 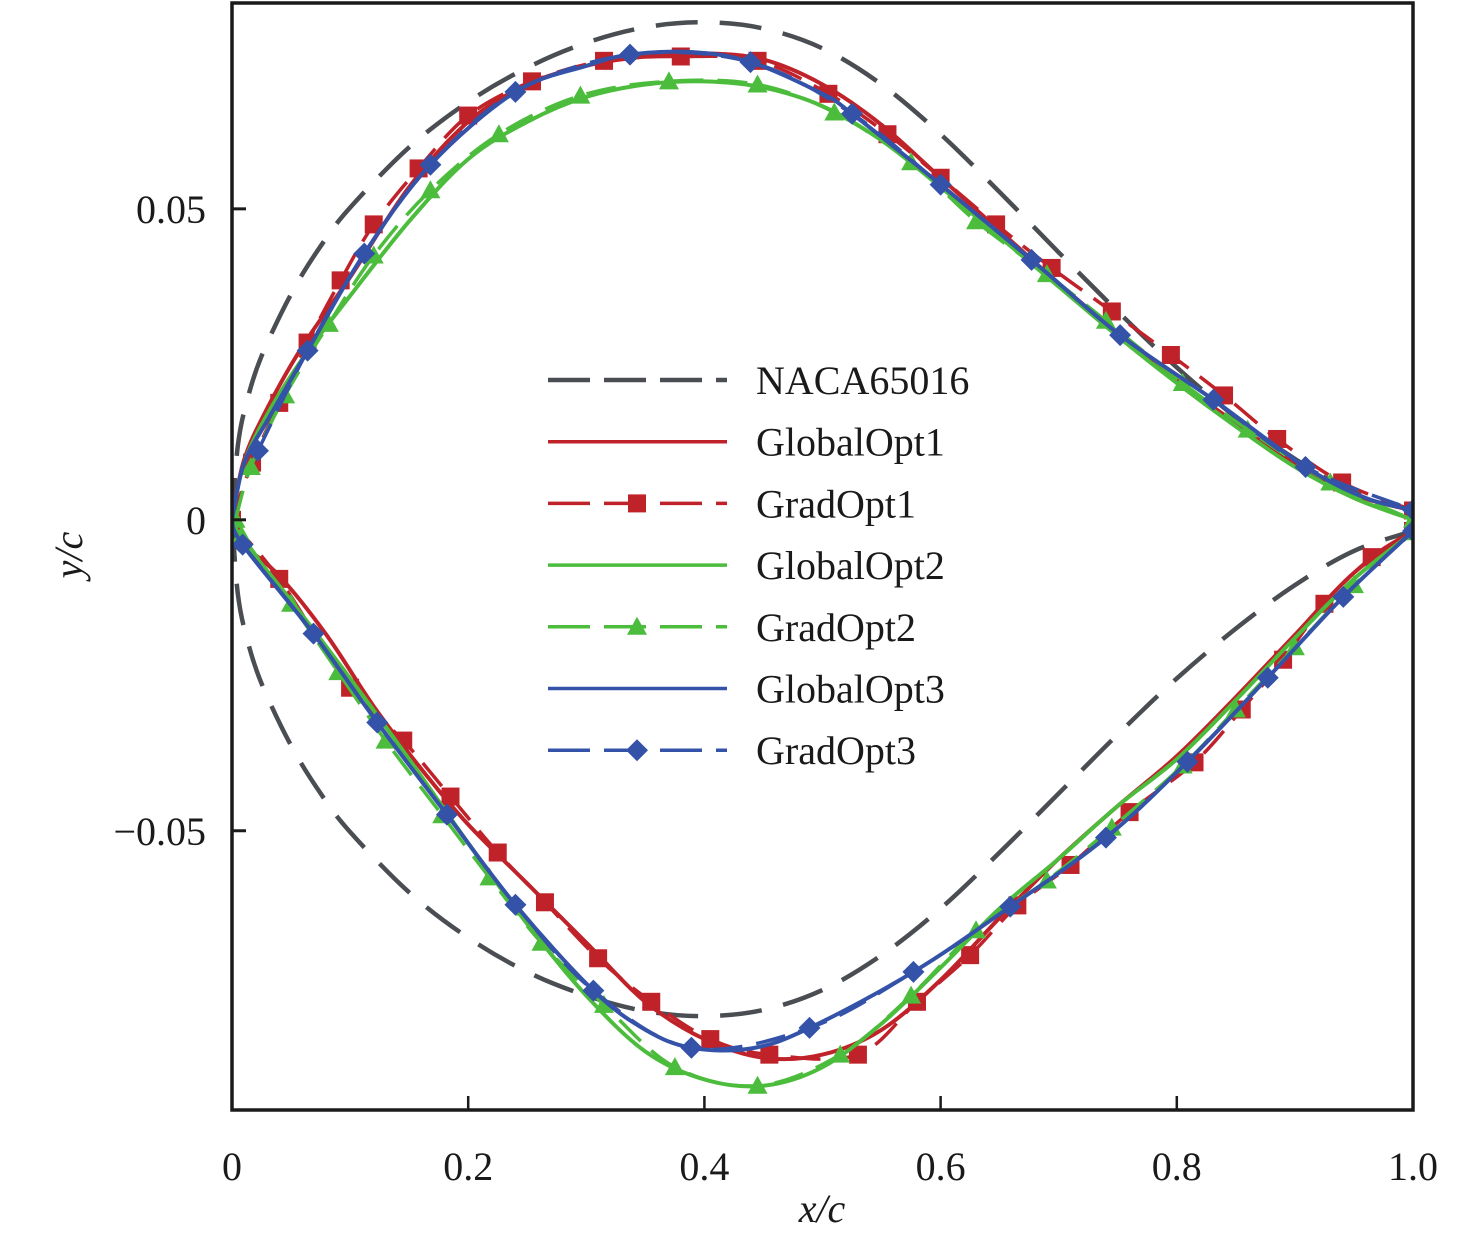 I want to click on legend-item-gradopt3: GradOpt3, so click(x=732, y=750).